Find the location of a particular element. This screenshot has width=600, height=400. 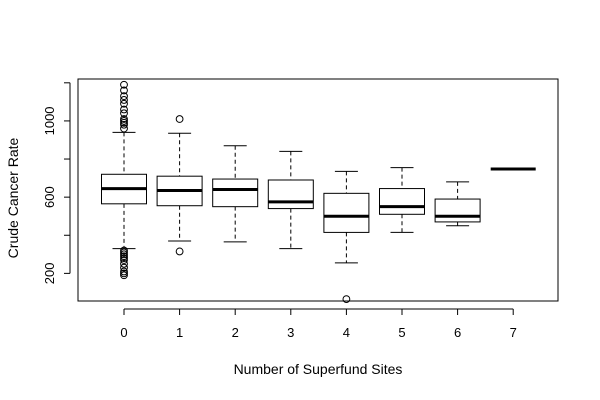

y-axis: 200 600 1000 is located at coordinates (56, 183).